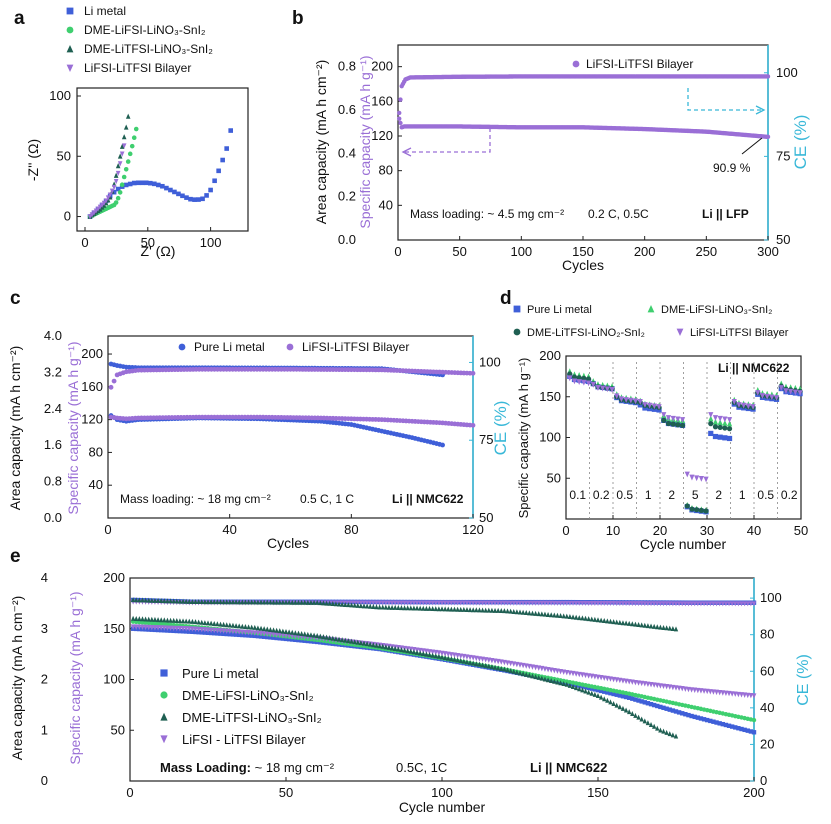 This screenshot has width=831, height=824. What do you see at coordinates (135, 169) in the screenshot?
I see `panel-a-ticks: 0 50 100 0 50 100` at bounding box center [135, 169].